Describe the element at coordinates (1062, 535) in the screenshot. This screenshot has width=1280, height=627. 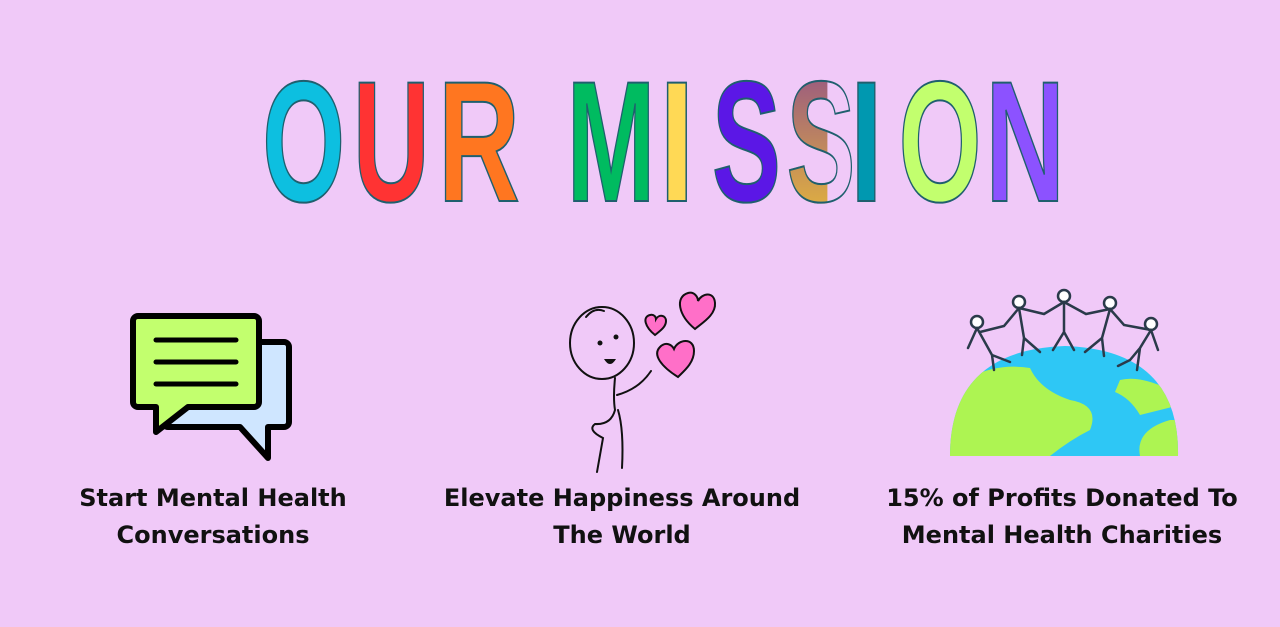
I see `feature-caption-line: Mental Health Charities` at that location.